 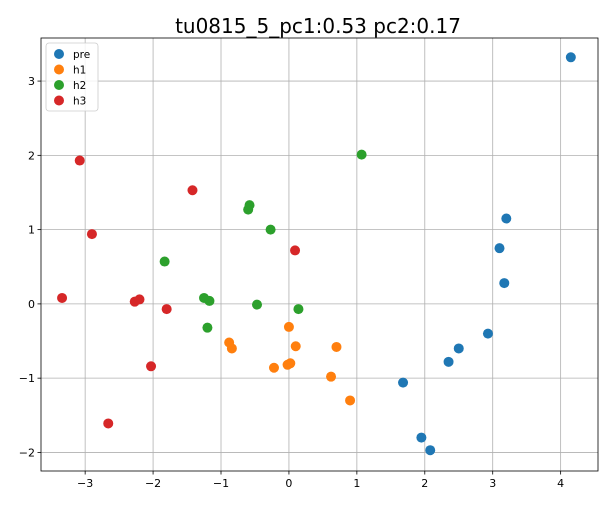 I want to click on legend-marker-h2, so click(x=59, y=85).